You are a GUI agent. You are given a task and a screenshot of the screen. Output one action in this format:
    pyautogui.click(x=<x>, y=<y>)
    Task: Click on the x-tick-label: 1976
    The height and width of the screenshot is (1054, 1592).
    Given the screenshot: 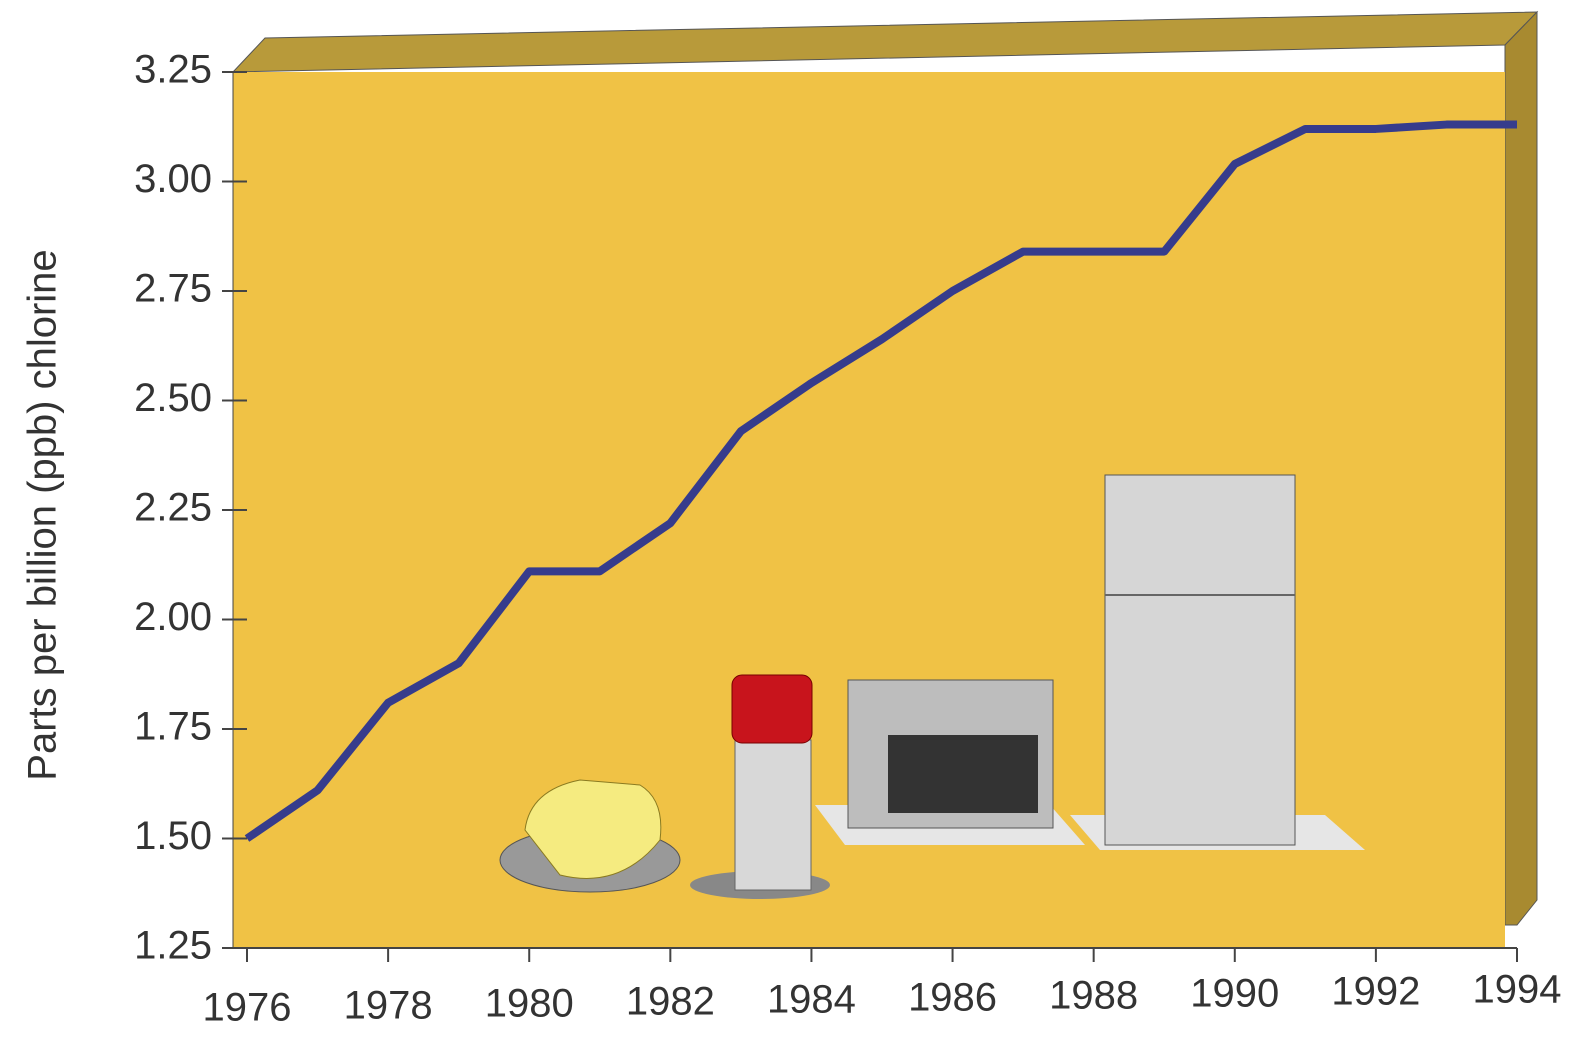 What is the action you would take?
    pyautogui.click(x=247, y=1008)
    